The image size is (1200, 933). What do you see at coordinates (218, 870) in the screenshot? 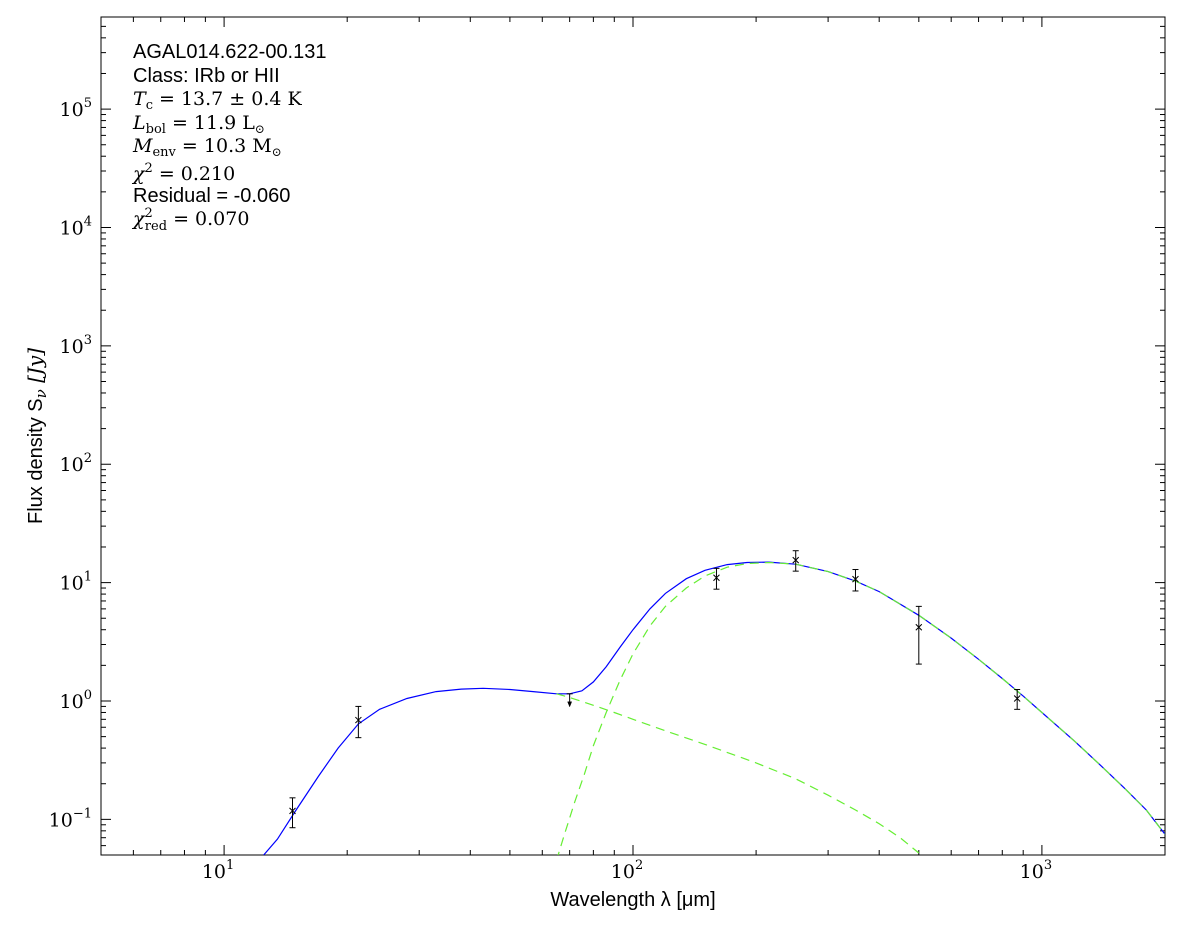
I see `x-tick-label: 10¹` at bounding box center [218, 870].